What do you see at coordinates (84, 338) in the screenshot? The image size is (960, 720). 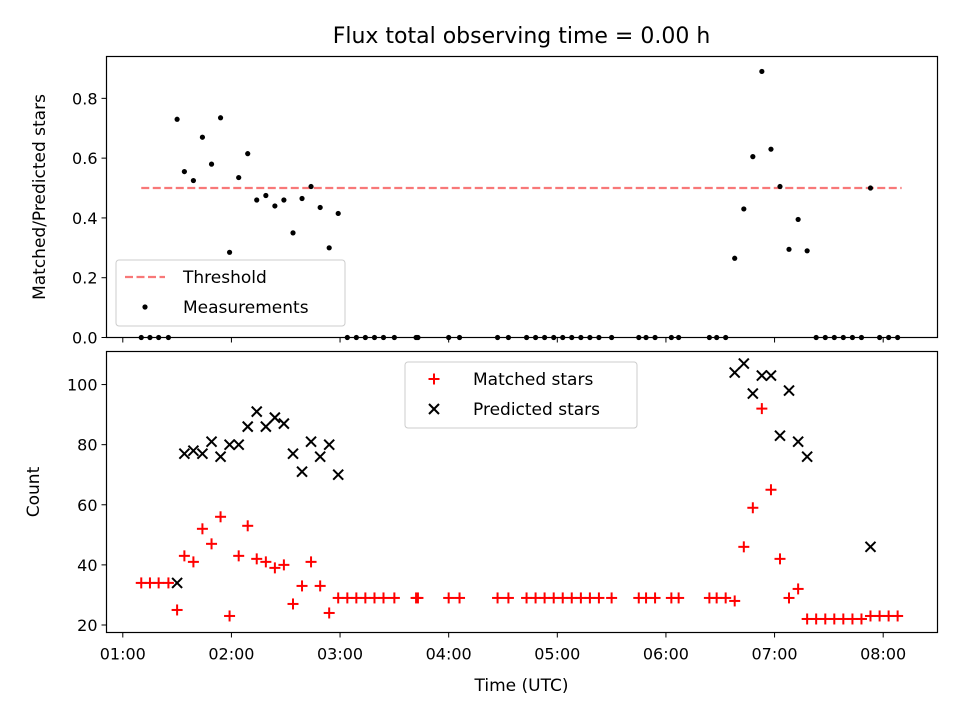 I see `top-y-tick-label: 0.0` at bounding box center [84, 338].